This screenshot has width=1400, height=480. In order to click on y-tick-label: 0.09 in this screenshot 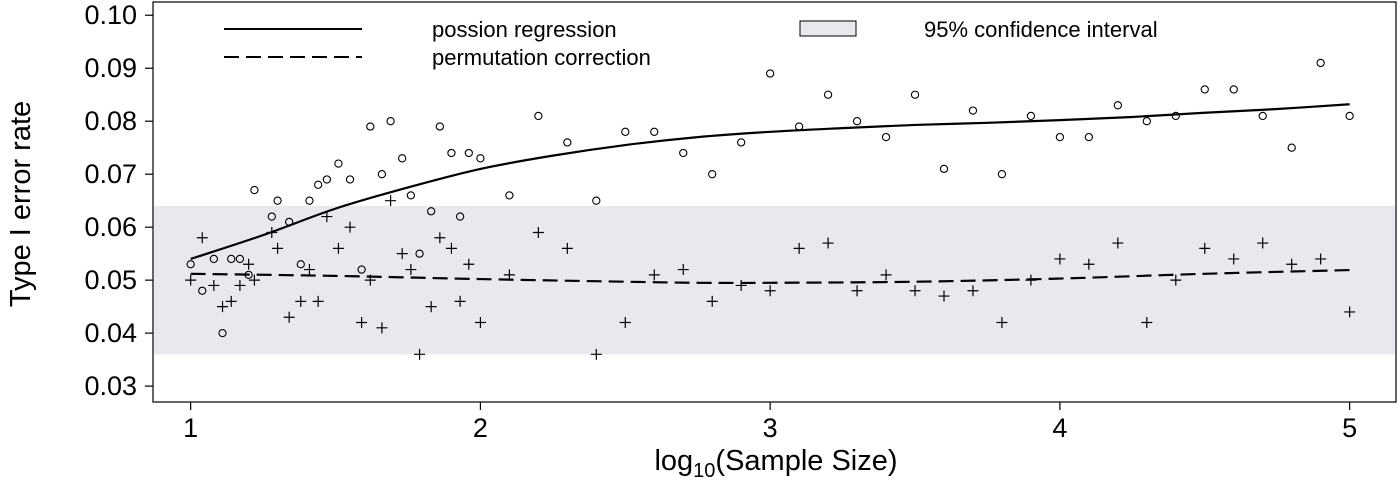, I will do `click(110, 68)`.